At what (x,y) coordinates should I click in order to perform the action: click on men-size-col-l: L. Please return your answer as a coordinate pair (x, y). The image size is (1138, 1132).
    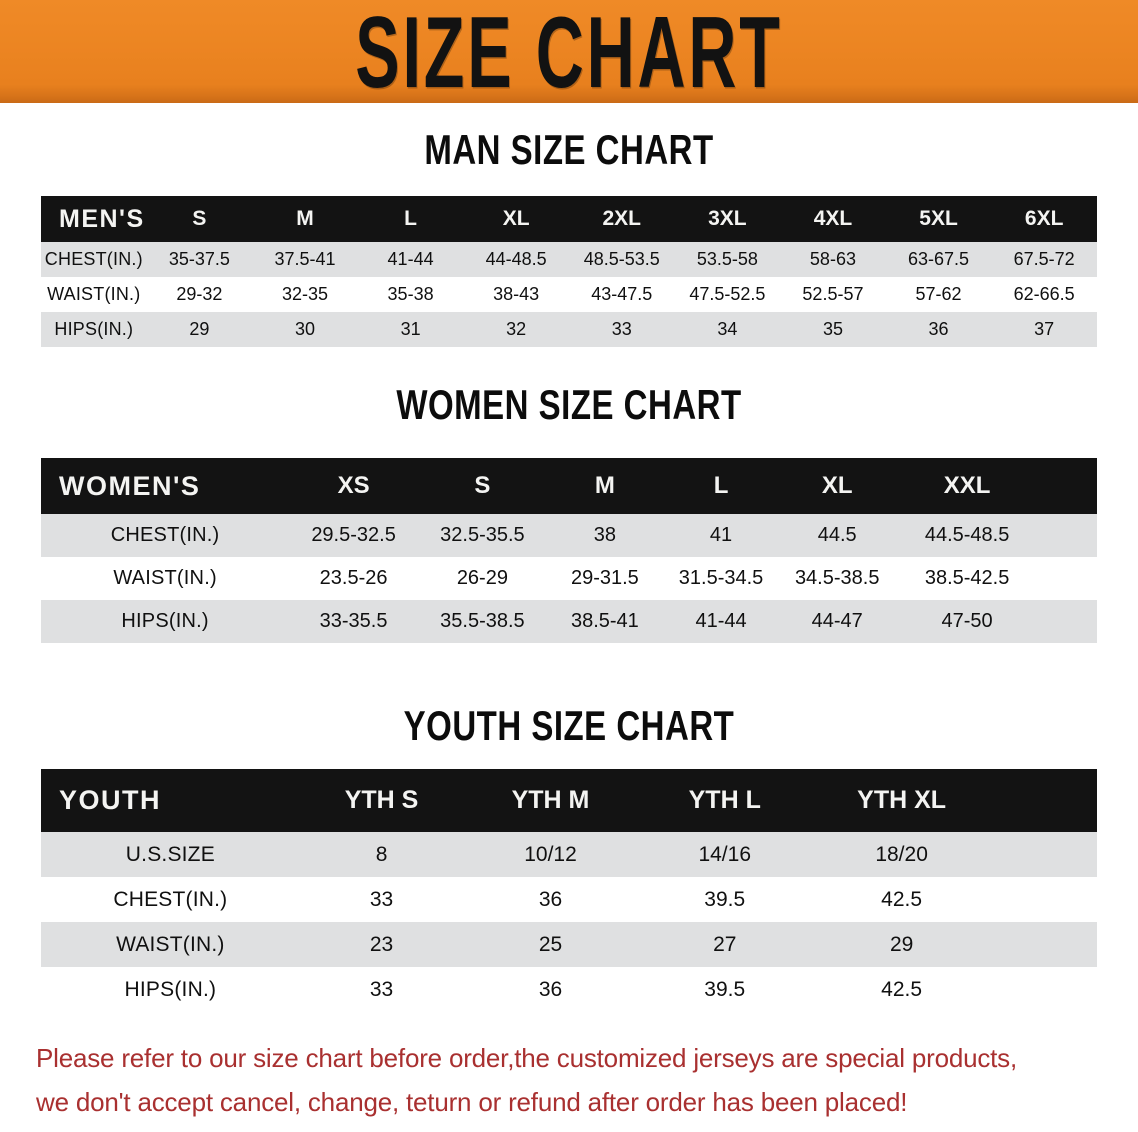
    Looking at the image, I should click on (410, 219).